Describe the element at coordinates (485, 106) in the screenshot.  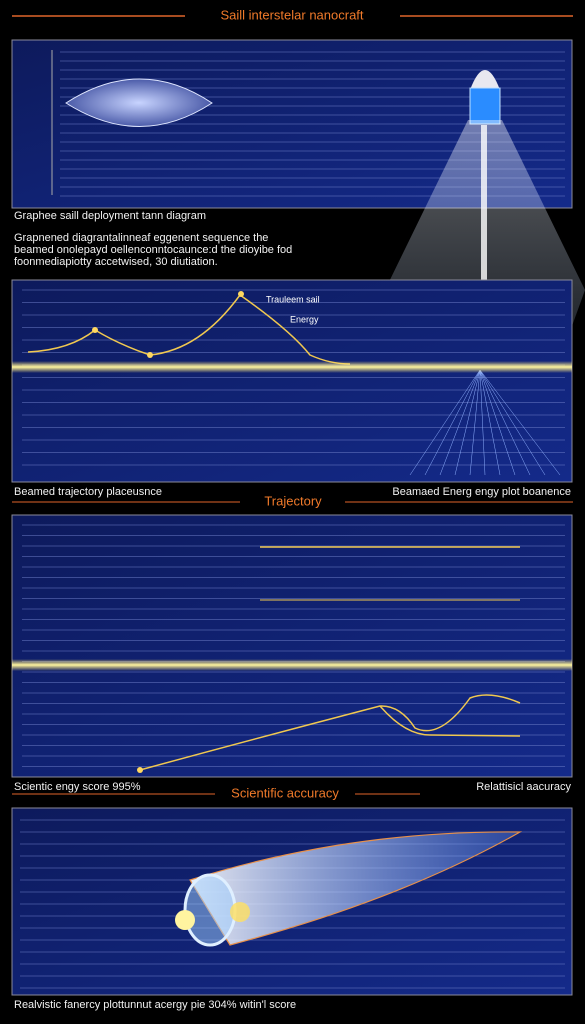
I see `craft-body` at that location.